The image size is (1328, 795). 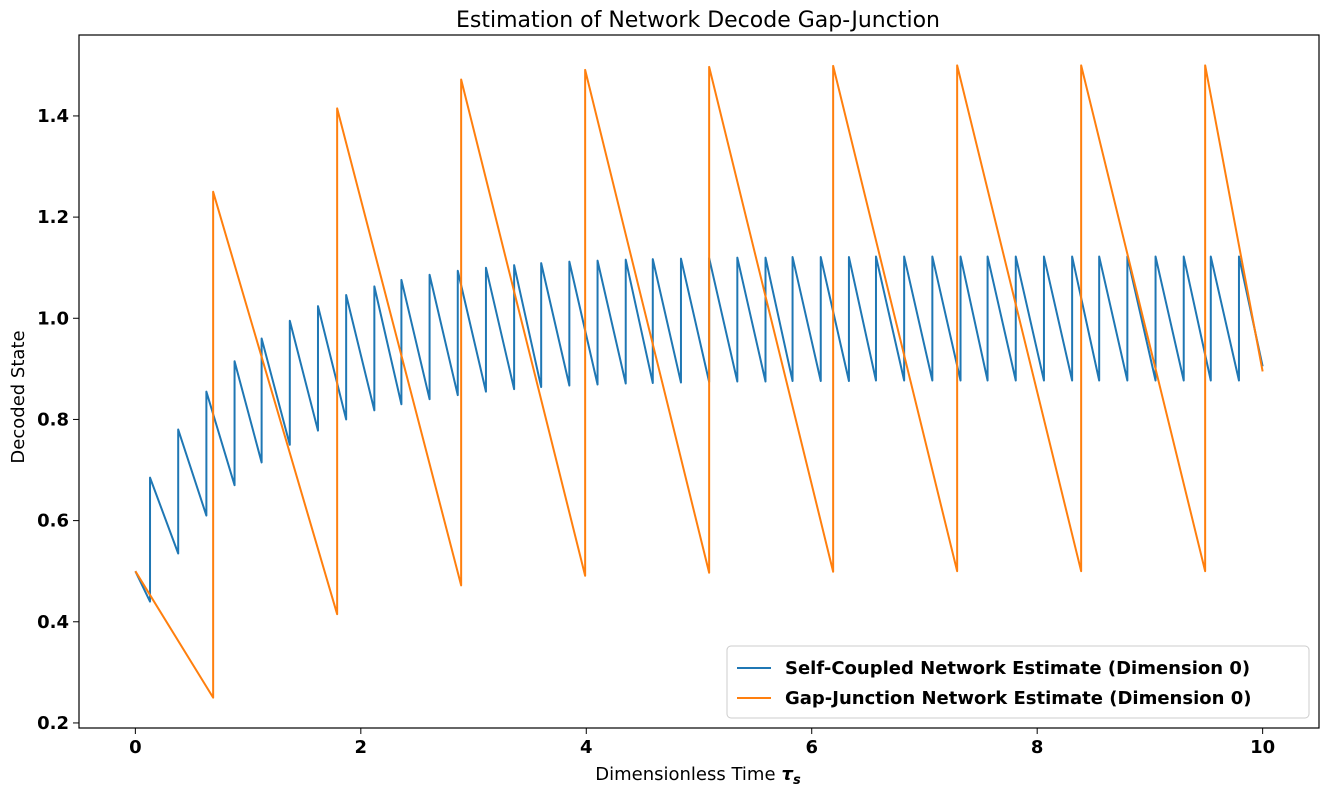 What do you see at coordinates (53, 419) in the screenshot?
I see `y-tick-label: 0.8` at bounding box center [53, 419].